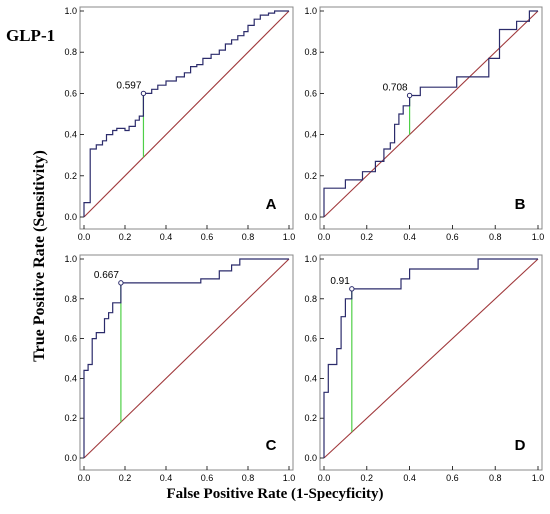  I want to click on panel-a-x-tick-label: 0.8, so click(248, 237).